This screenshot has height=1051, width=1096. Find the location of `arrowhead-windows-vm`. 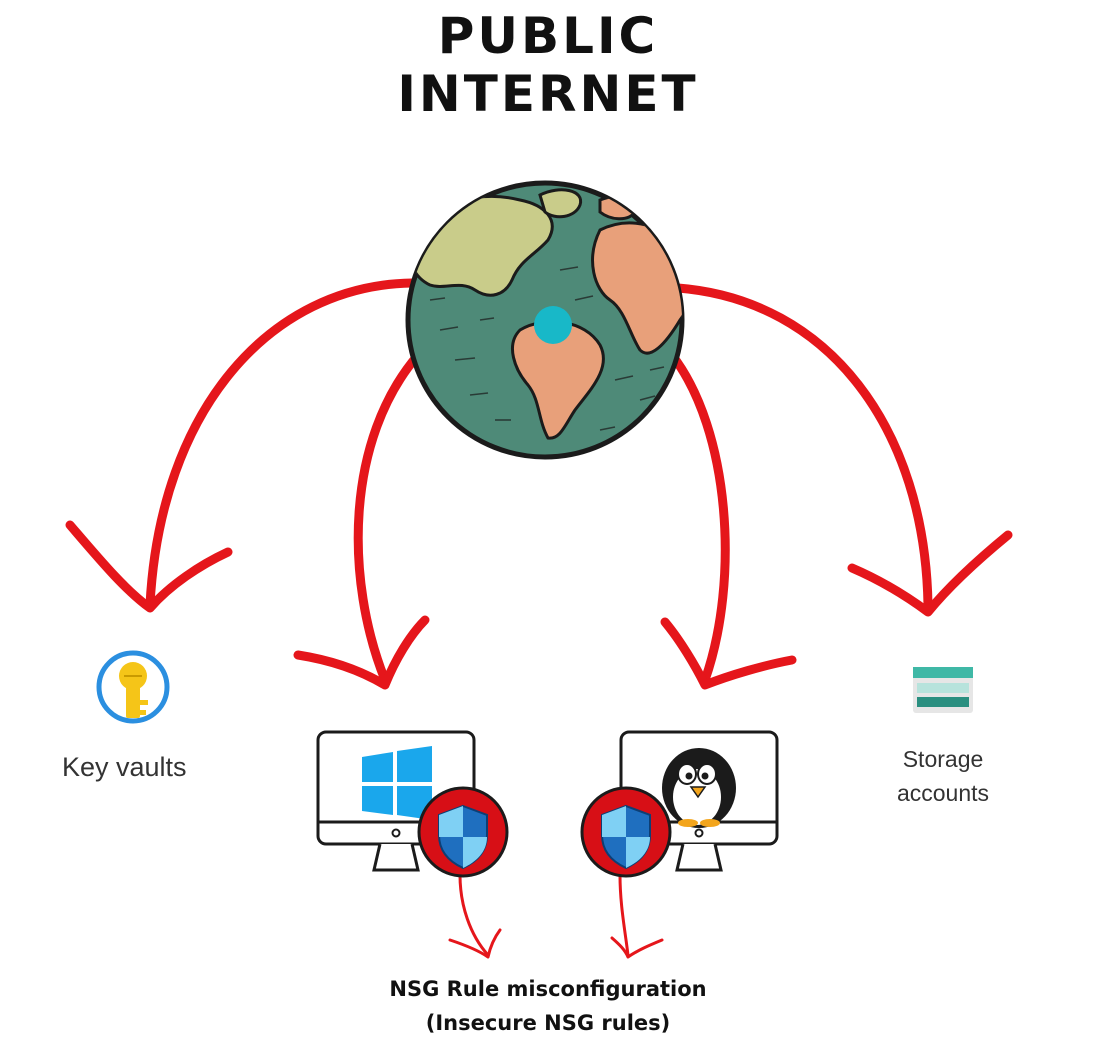

arrowhead-windows-vm is located at coordinates (361, 652).